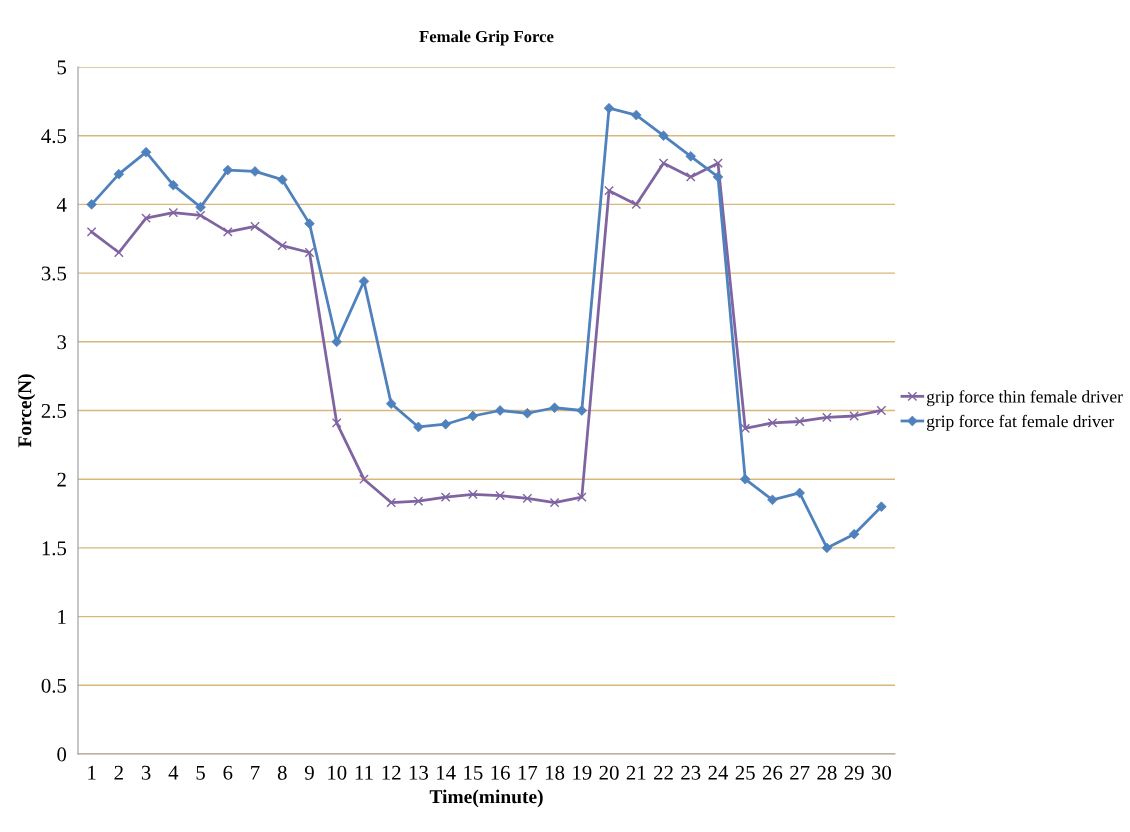  Describe the element at coordinates (486, 38) in the screenshot. I see `chart-title: Female Grip Force` at that location.